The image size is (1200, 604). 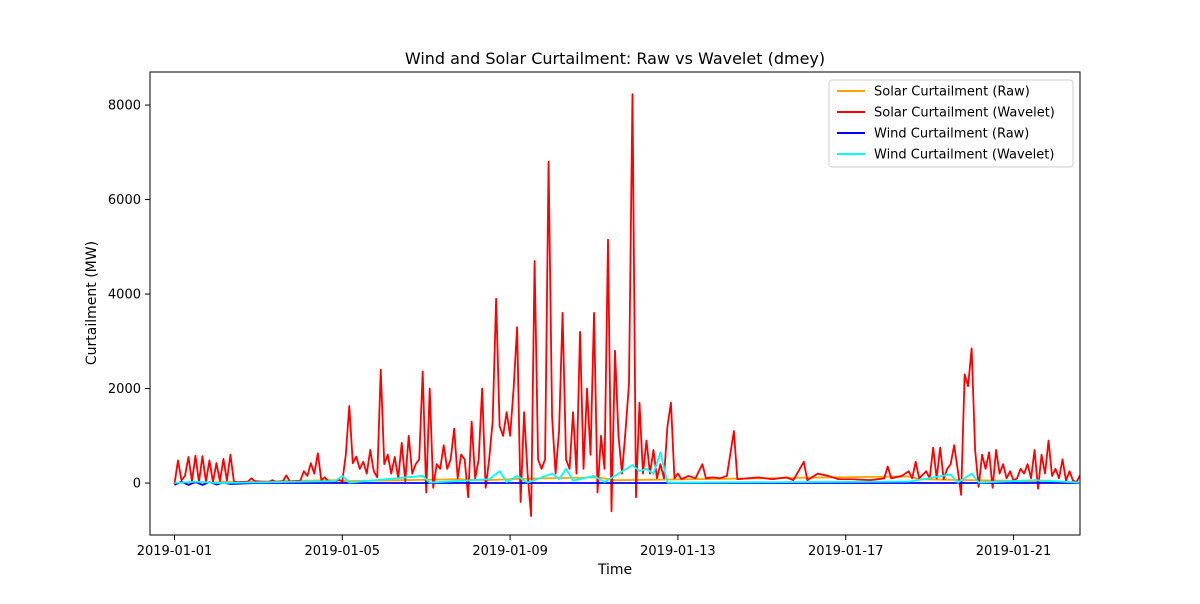 I want to click on x-axis-label: Time, so click(x=614, y=570).